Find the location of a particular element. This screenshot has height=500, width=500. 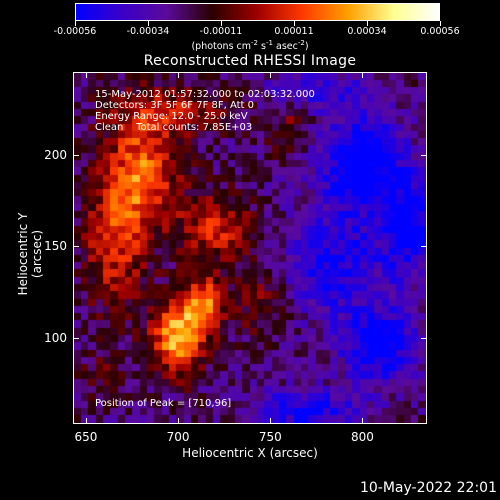

colorbar-tick-label: 0.00056 is located at coordinates (440, 31).